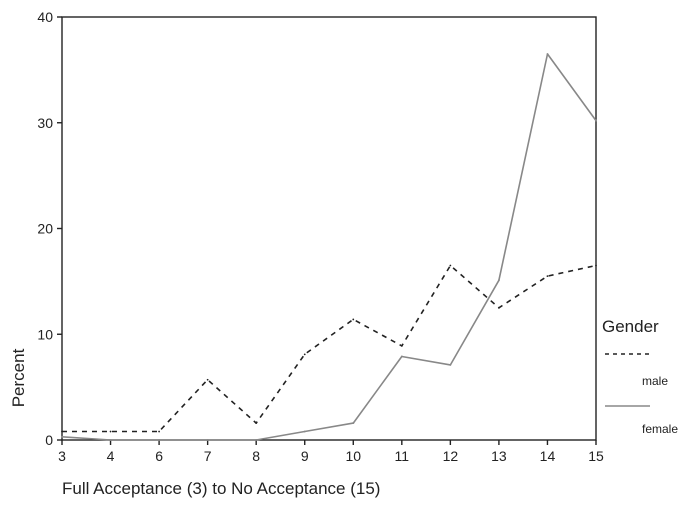 The width and height of the screenshot is (691, 524). I want to click on y-tick-label: 0, so click(49, 440).